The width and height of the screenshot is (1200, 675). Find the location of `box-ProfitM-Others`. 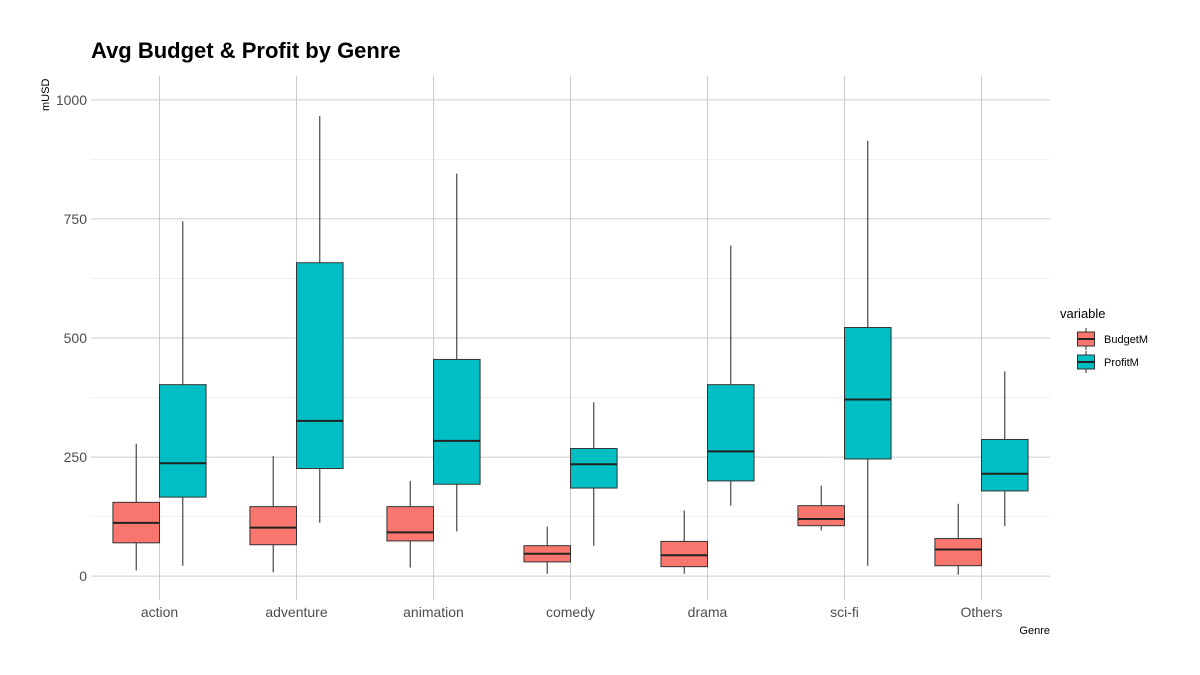

box-ProfitM-Others is located at coordinates (1005, 449).